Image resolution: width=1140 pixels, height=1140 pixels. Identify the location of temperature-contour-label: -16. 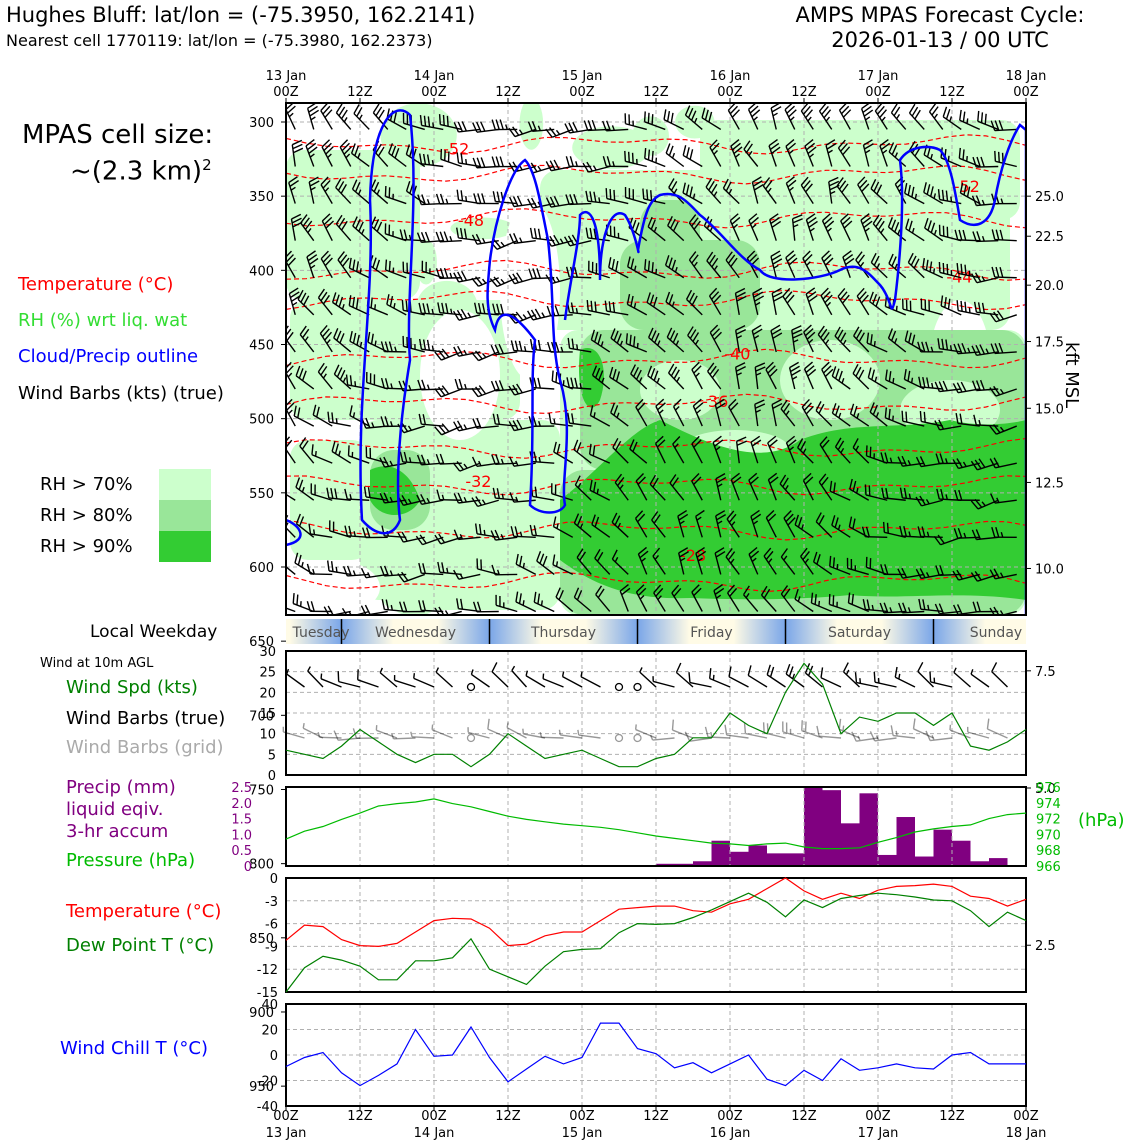
(974, 798).